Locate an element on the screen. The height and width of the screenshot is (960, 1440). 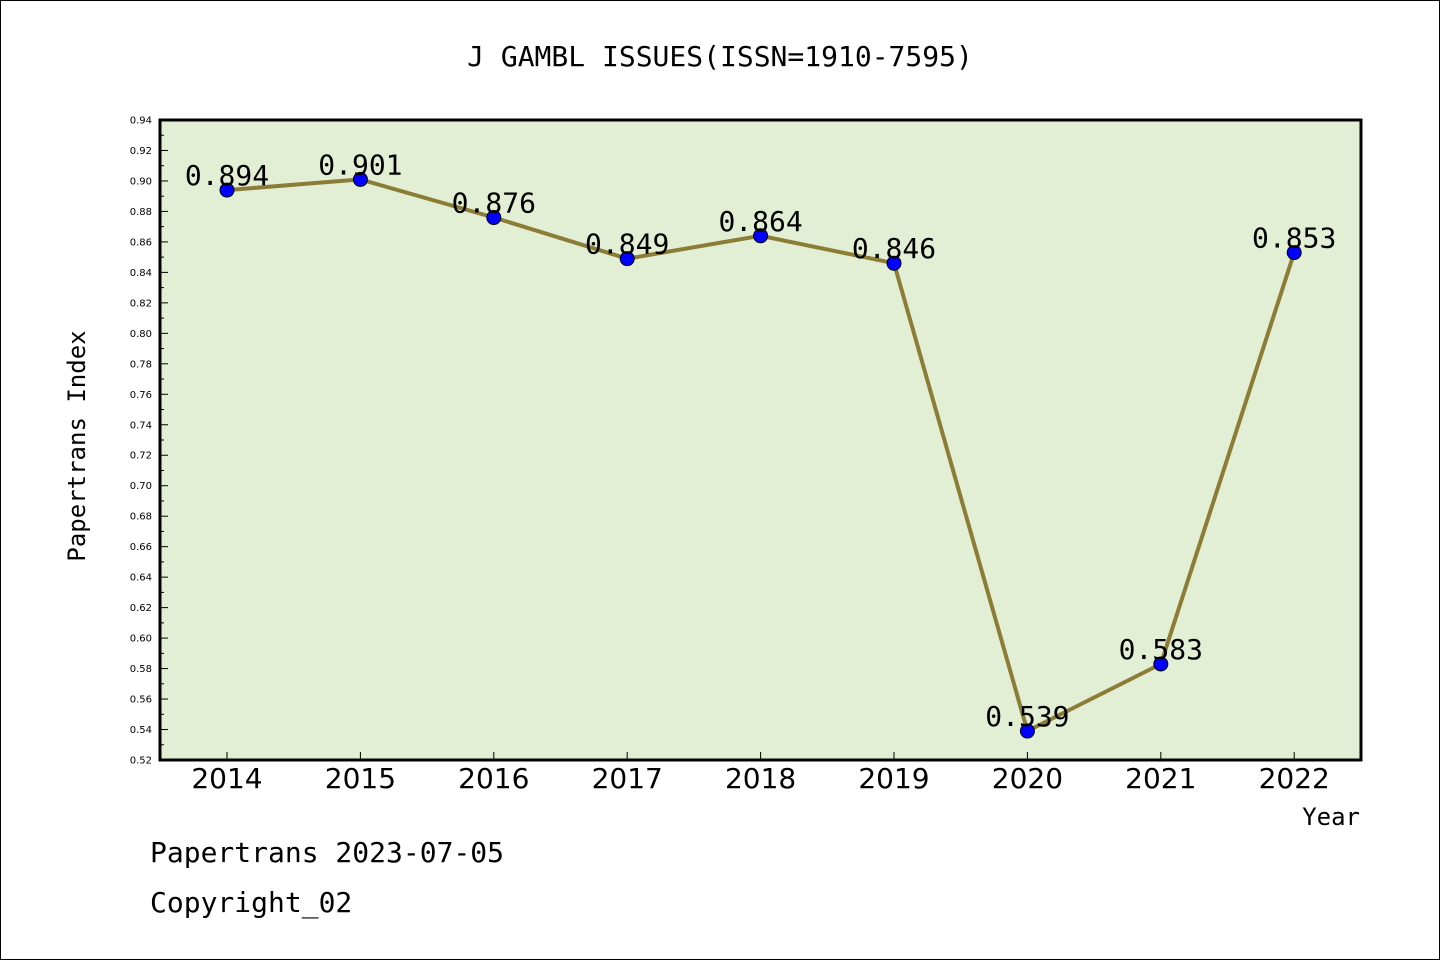
y-tick-label: 0.92 is located at coordinates (141, 151).